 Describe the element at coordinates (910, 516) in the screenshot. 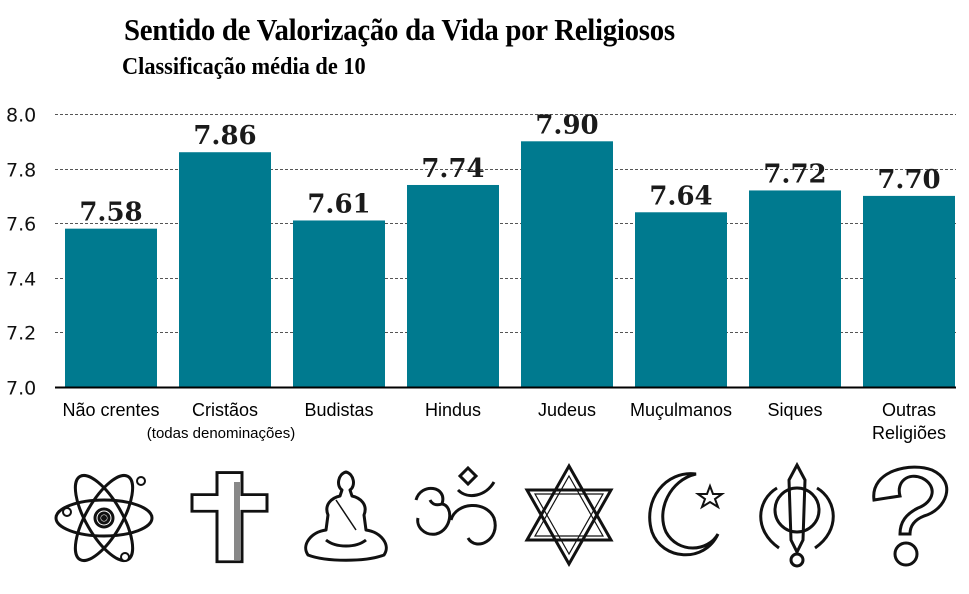

I see `question-mark-icon` at that location.